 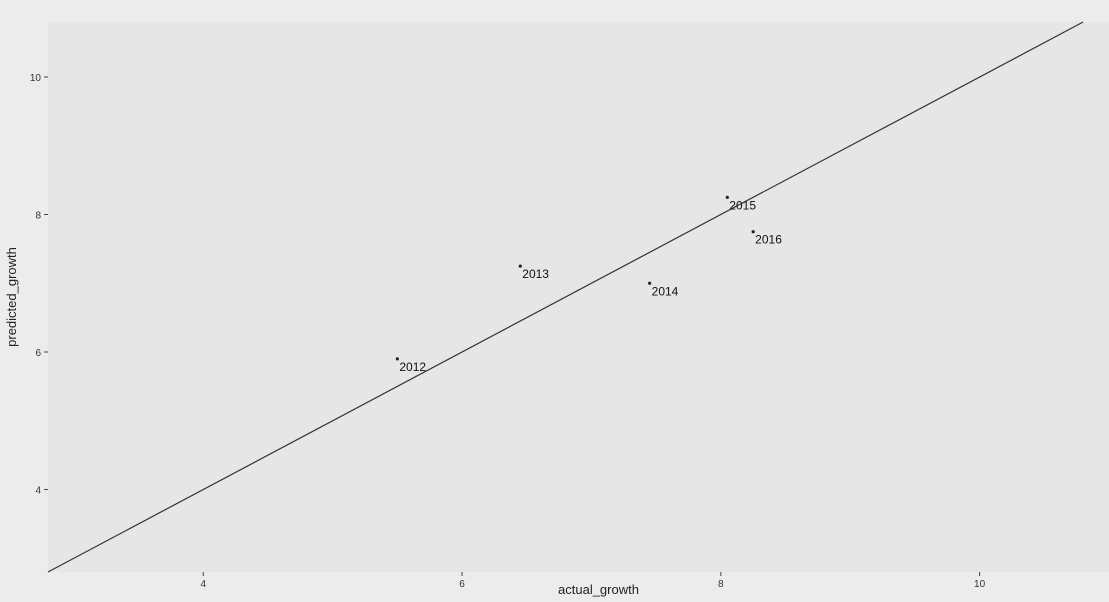 I want to click on y-tick-label: 8, so click(x=38, y=216).